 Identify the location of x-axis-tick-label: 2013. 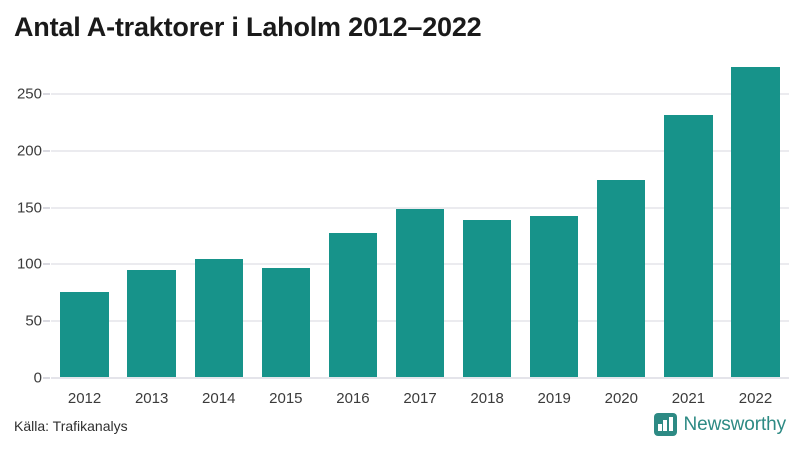
(151, 398).